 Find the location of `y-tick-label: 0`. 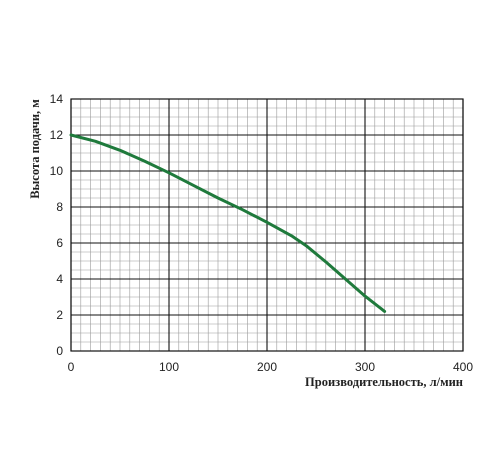

y-tick-label: 0 is located at coordinates (59, 351).